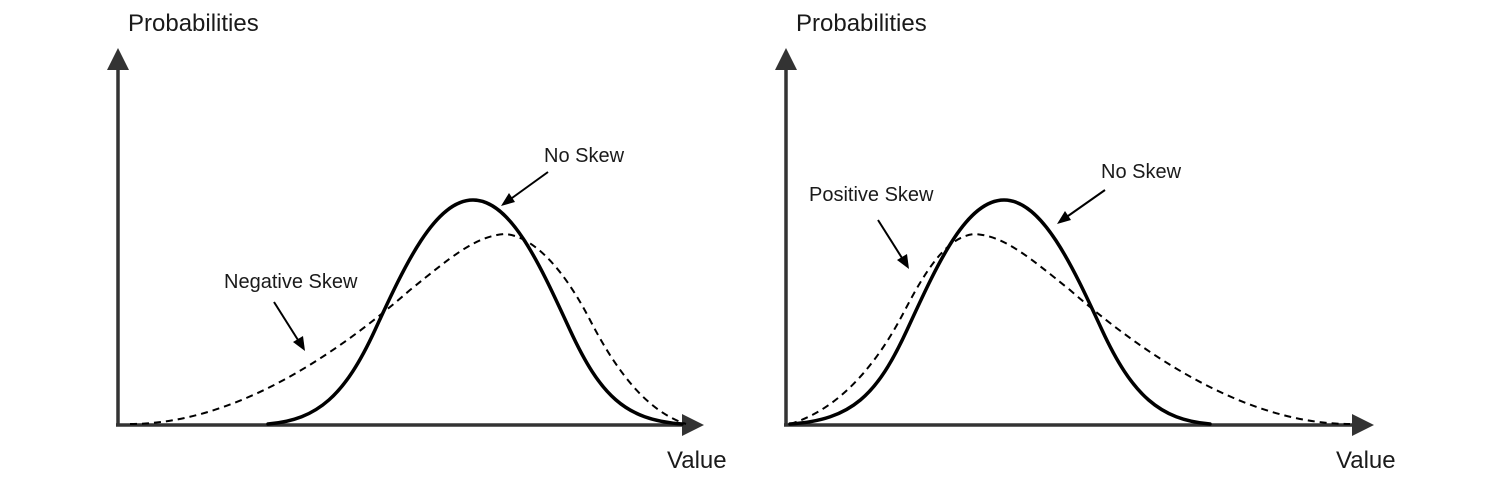 The image size is (1512, 488). I want to click on right-positive-skew-curve, so click(1070, 328).